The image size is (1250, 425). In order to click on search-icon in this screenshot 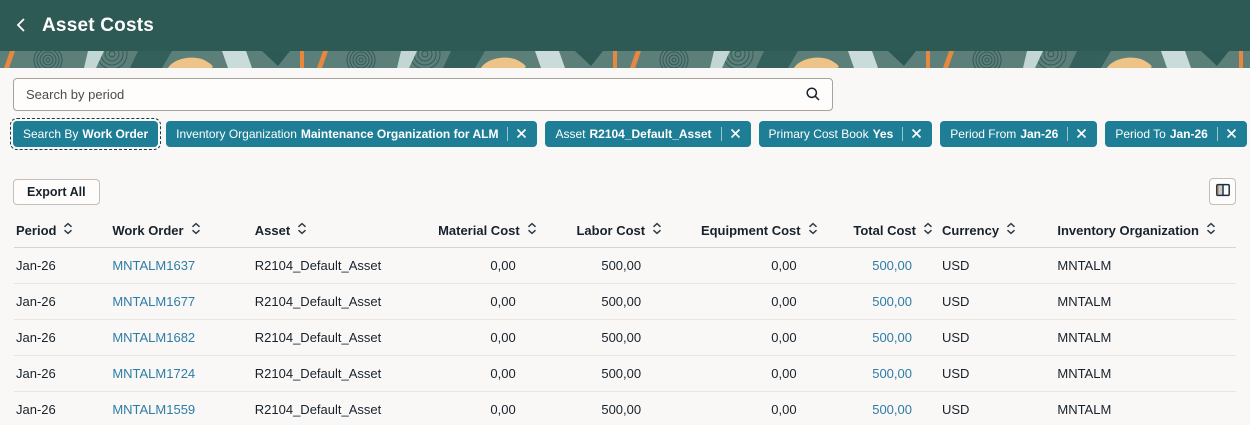, I will do `click(813, 95)`.